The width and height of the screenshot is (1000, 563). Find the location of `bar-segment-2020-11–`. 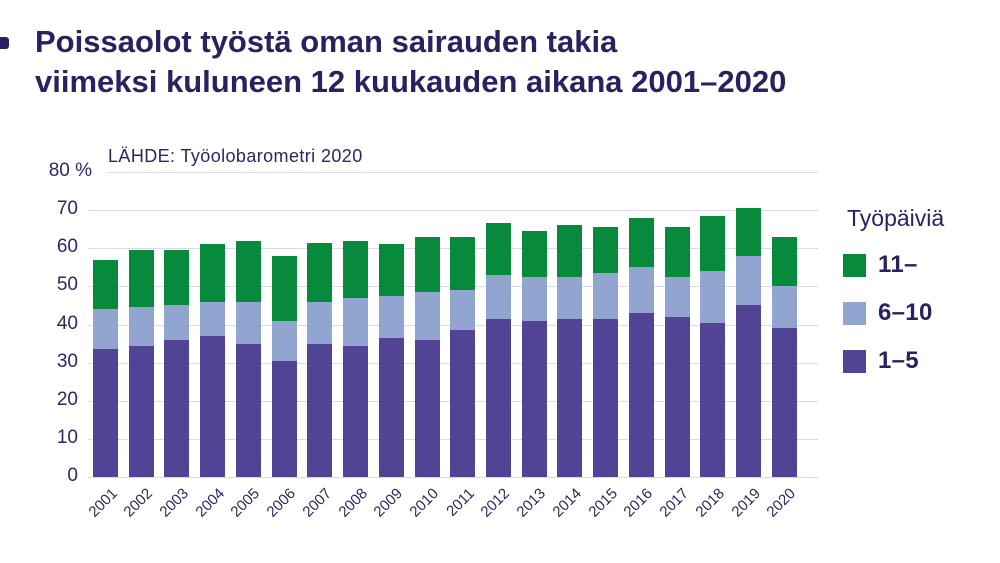

bar-segment-2020-11– is located at coordinates (784, 261).